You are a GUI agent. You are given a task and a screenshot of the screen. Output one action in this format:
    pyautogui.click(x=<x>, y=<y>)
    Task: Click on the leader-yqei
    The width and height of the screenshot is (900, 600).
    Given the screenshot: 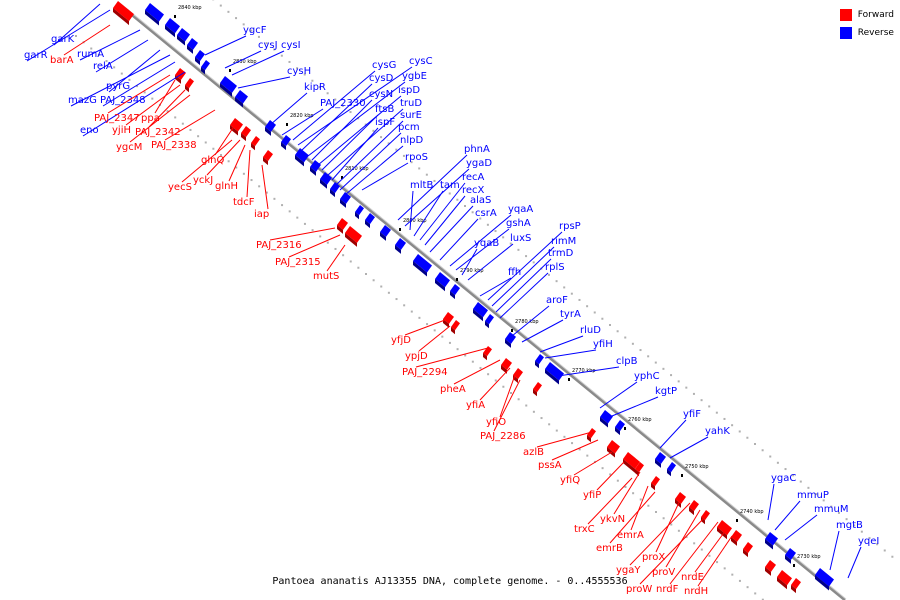 What is the action you would take?
    pyautogui.click(x=854, y=562)
    